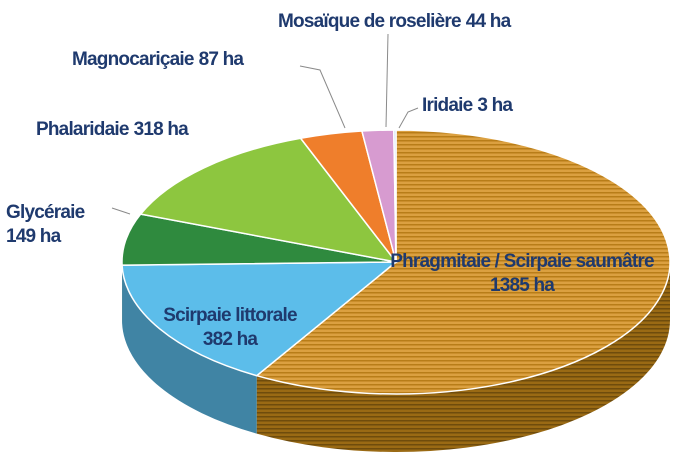 The width and height of the screenshot is (683, 461). I want to click on data-label: Magnocariçaie 87 ha, so click(158, 59).